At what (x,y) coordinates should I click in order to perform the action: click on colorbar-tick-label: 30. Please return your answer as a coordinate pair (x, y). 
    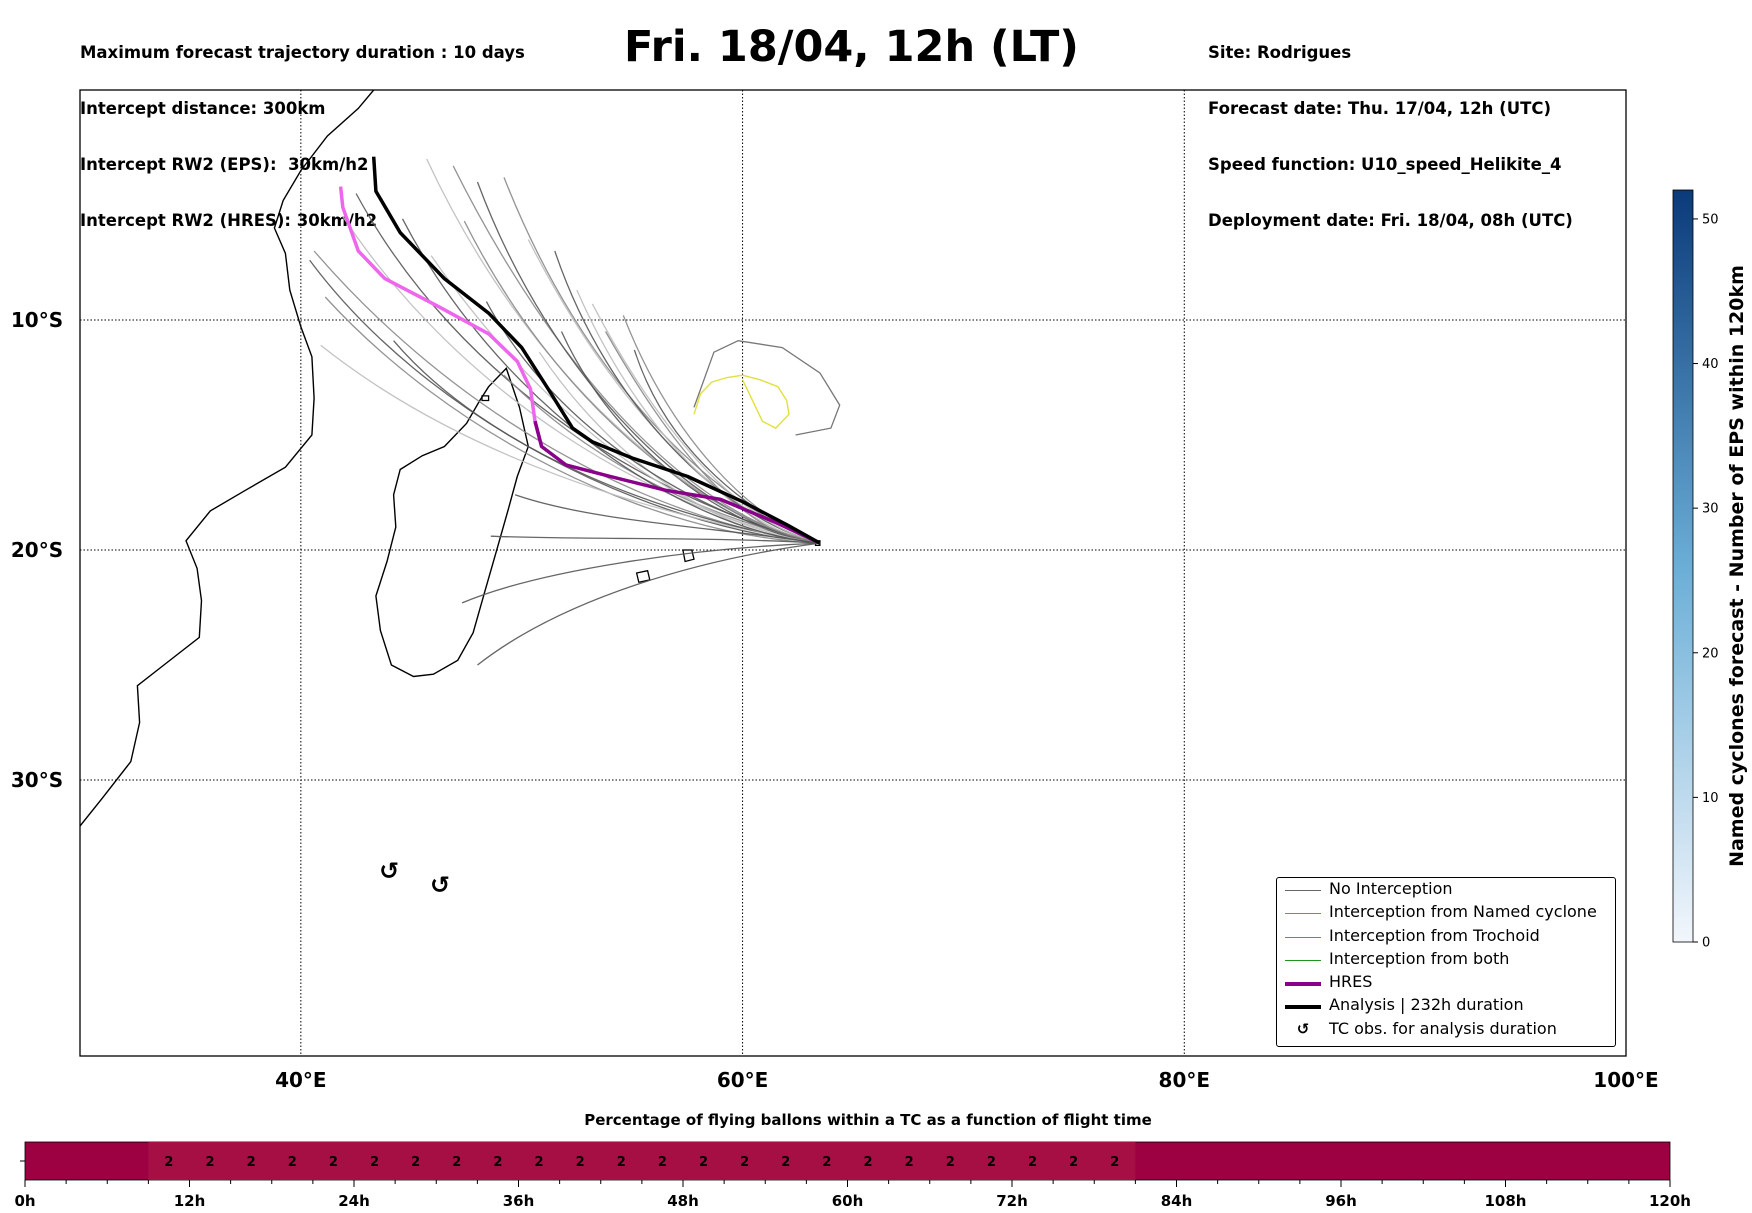
    Looking at the image, I should click on (1710, 509).